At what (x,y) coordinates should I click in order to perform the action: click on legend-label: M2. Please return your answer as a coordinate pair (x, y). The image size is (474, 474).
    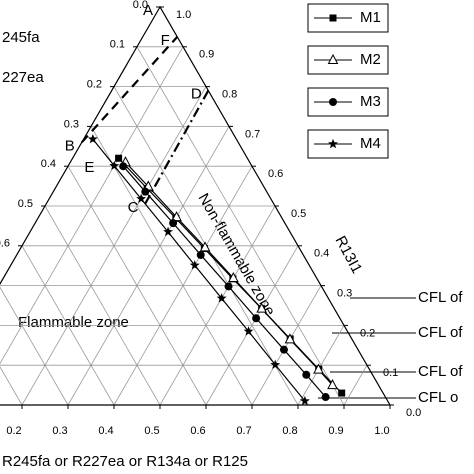
    Looking at the image, I should click on (370, 59).